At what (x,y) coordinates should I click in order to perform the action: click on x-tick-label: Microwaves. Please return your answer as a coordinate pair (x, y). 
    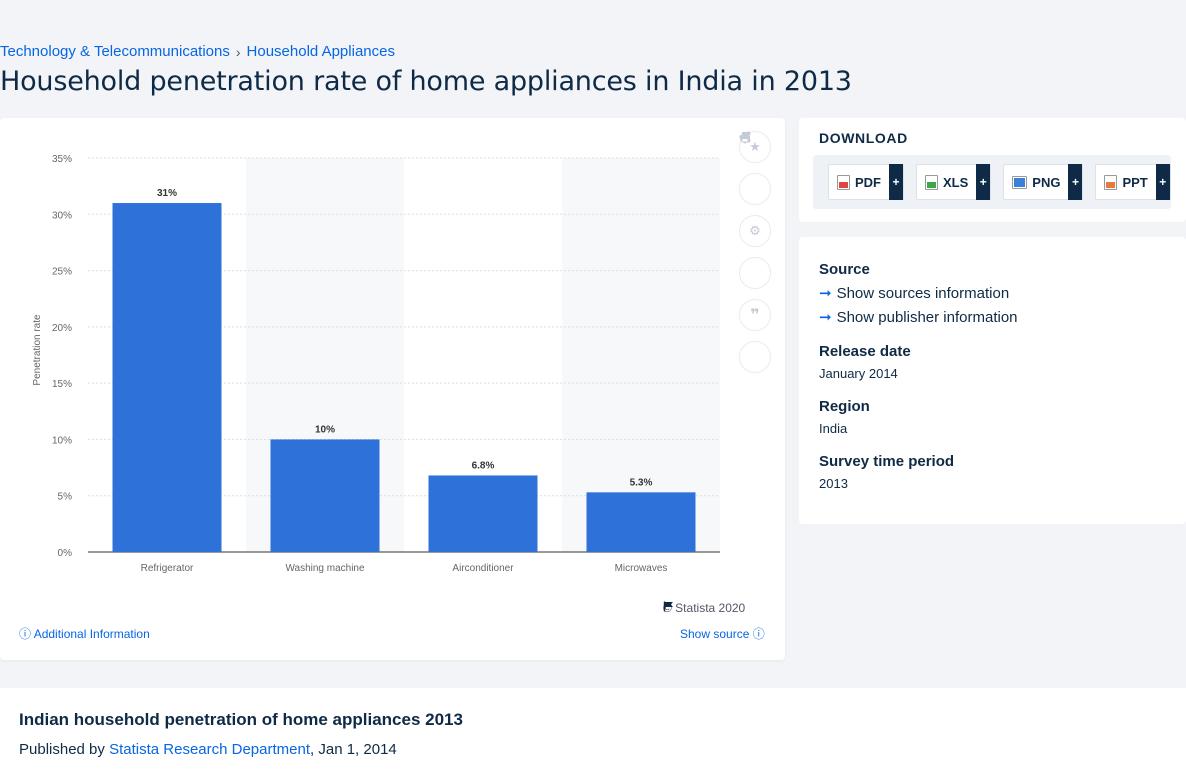
    Looking at the image, I should click on (641, 568).